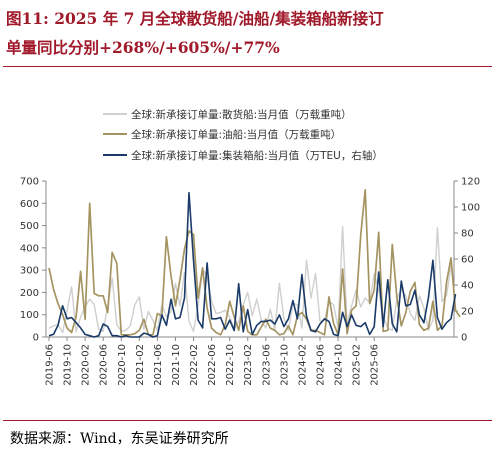 The image size is (495, 457). What do you see at coordinates (470, 182) in the screenshot?
I see `right-tick-label: 120` at bounding box center [470, 182].